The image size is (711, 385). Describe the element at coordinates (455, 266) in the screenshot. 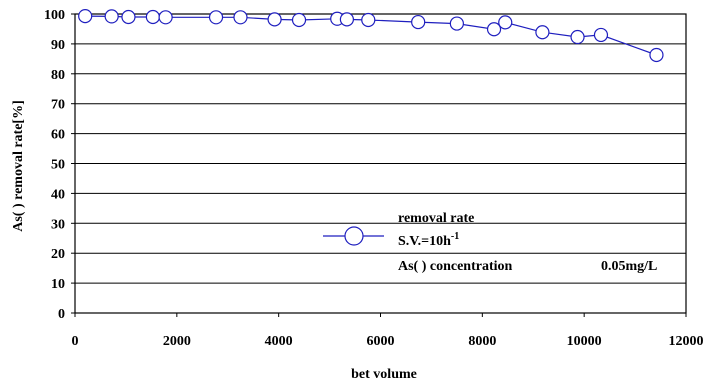

I see `legend-concentration-label: As( ) concentration` at that location.